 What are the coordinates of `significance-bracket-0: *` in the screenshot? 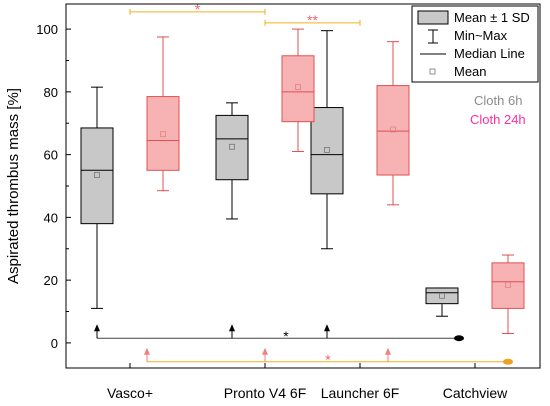 It's located at (197, 9).